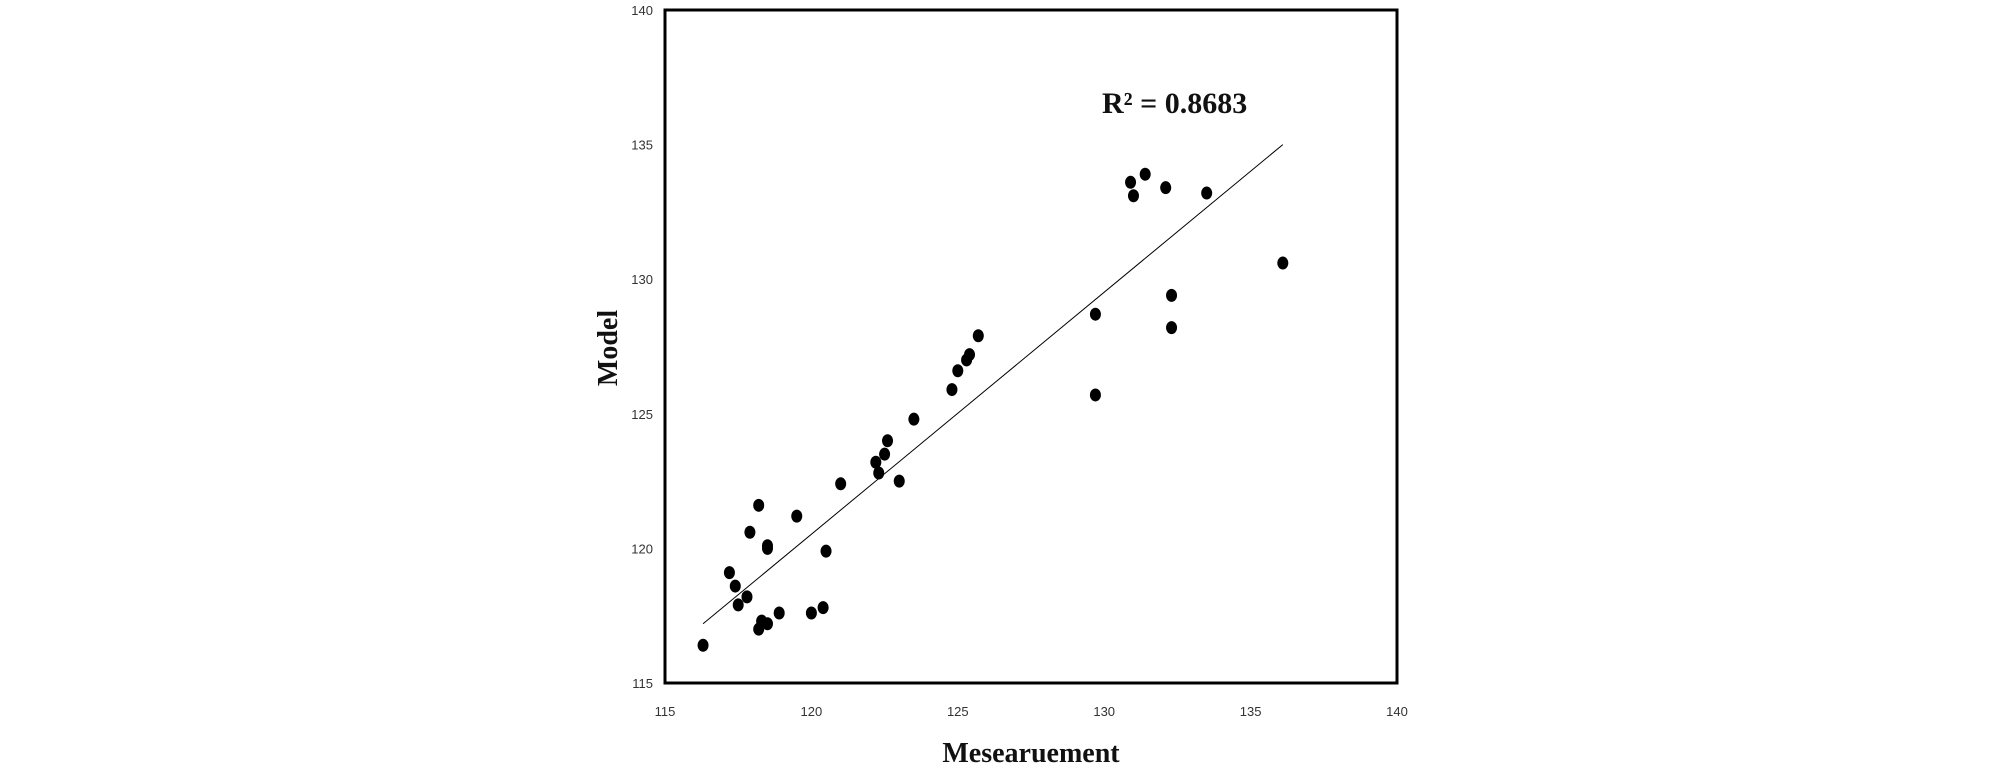 The height and width of the screenshot is (773, 2008). What do you see at coordinates (642, 279) in the screenshot?
I see `y-tick-label: 130` at bounding box center [642, 279].